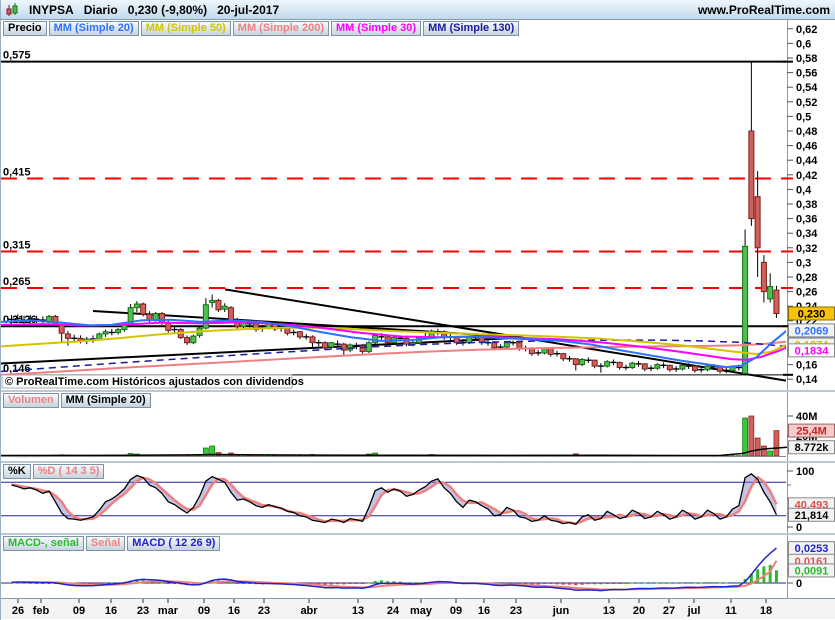  Describe the element at coordinates (806, 176) in the screenshot. I see `svg-text: 0,42` at that location.